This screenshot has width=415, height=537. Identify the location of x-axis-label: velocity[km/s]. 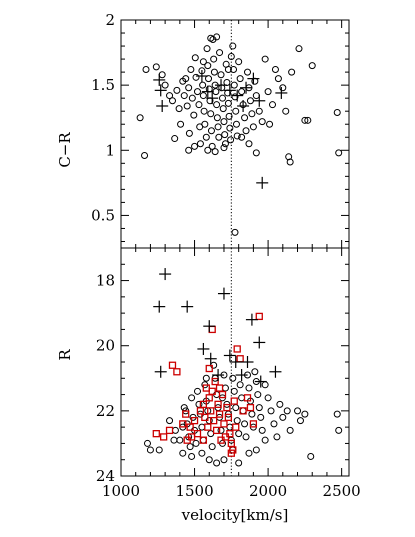
(235, 515).